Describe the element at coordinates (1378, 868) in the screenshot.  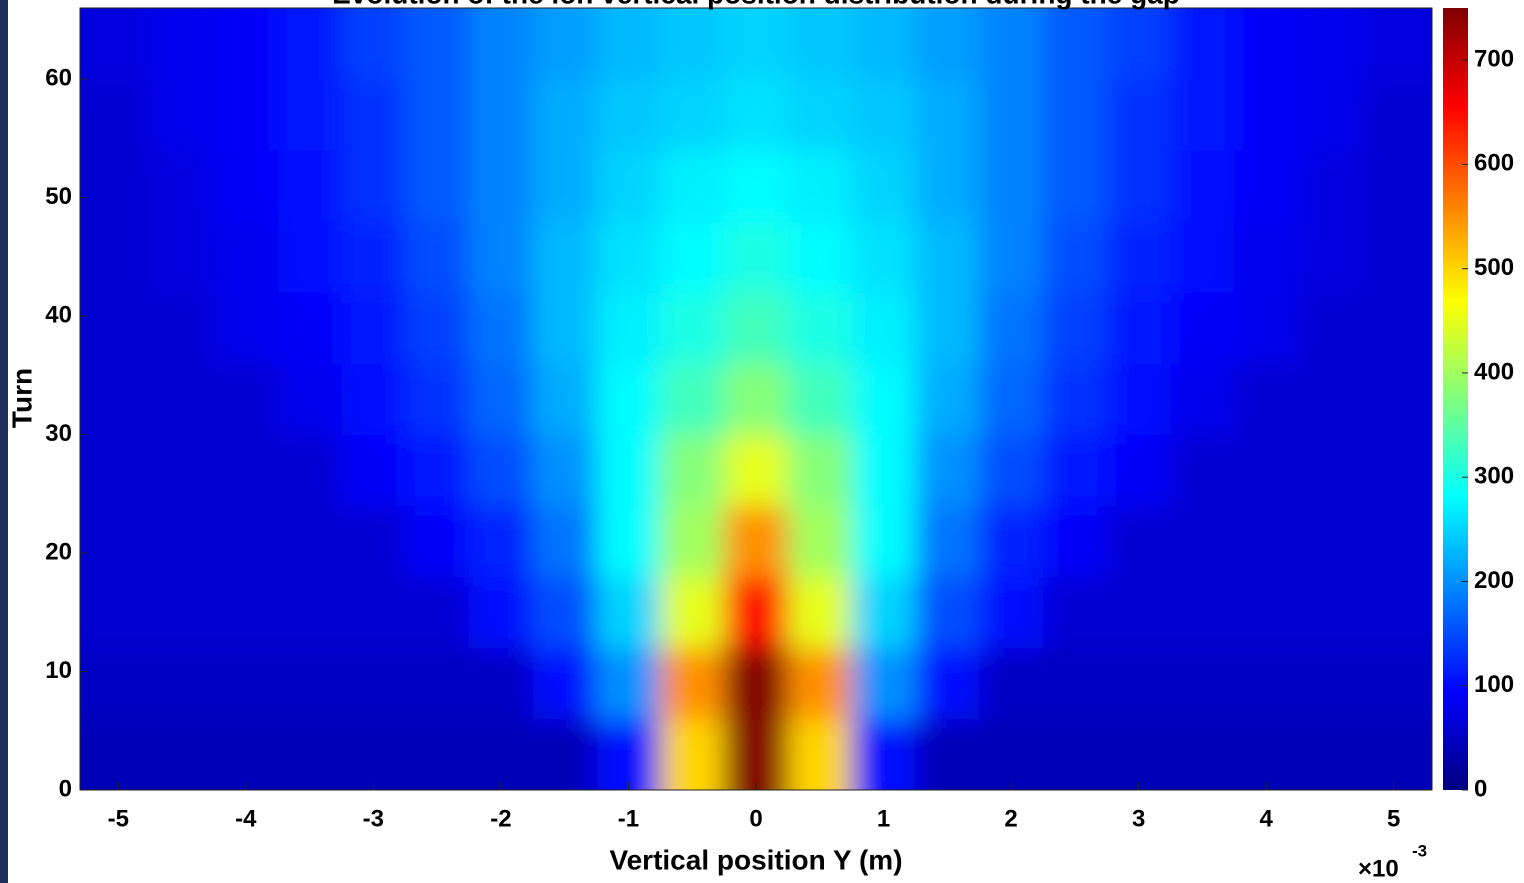
I see `x-multiplier: ×10` at that location.